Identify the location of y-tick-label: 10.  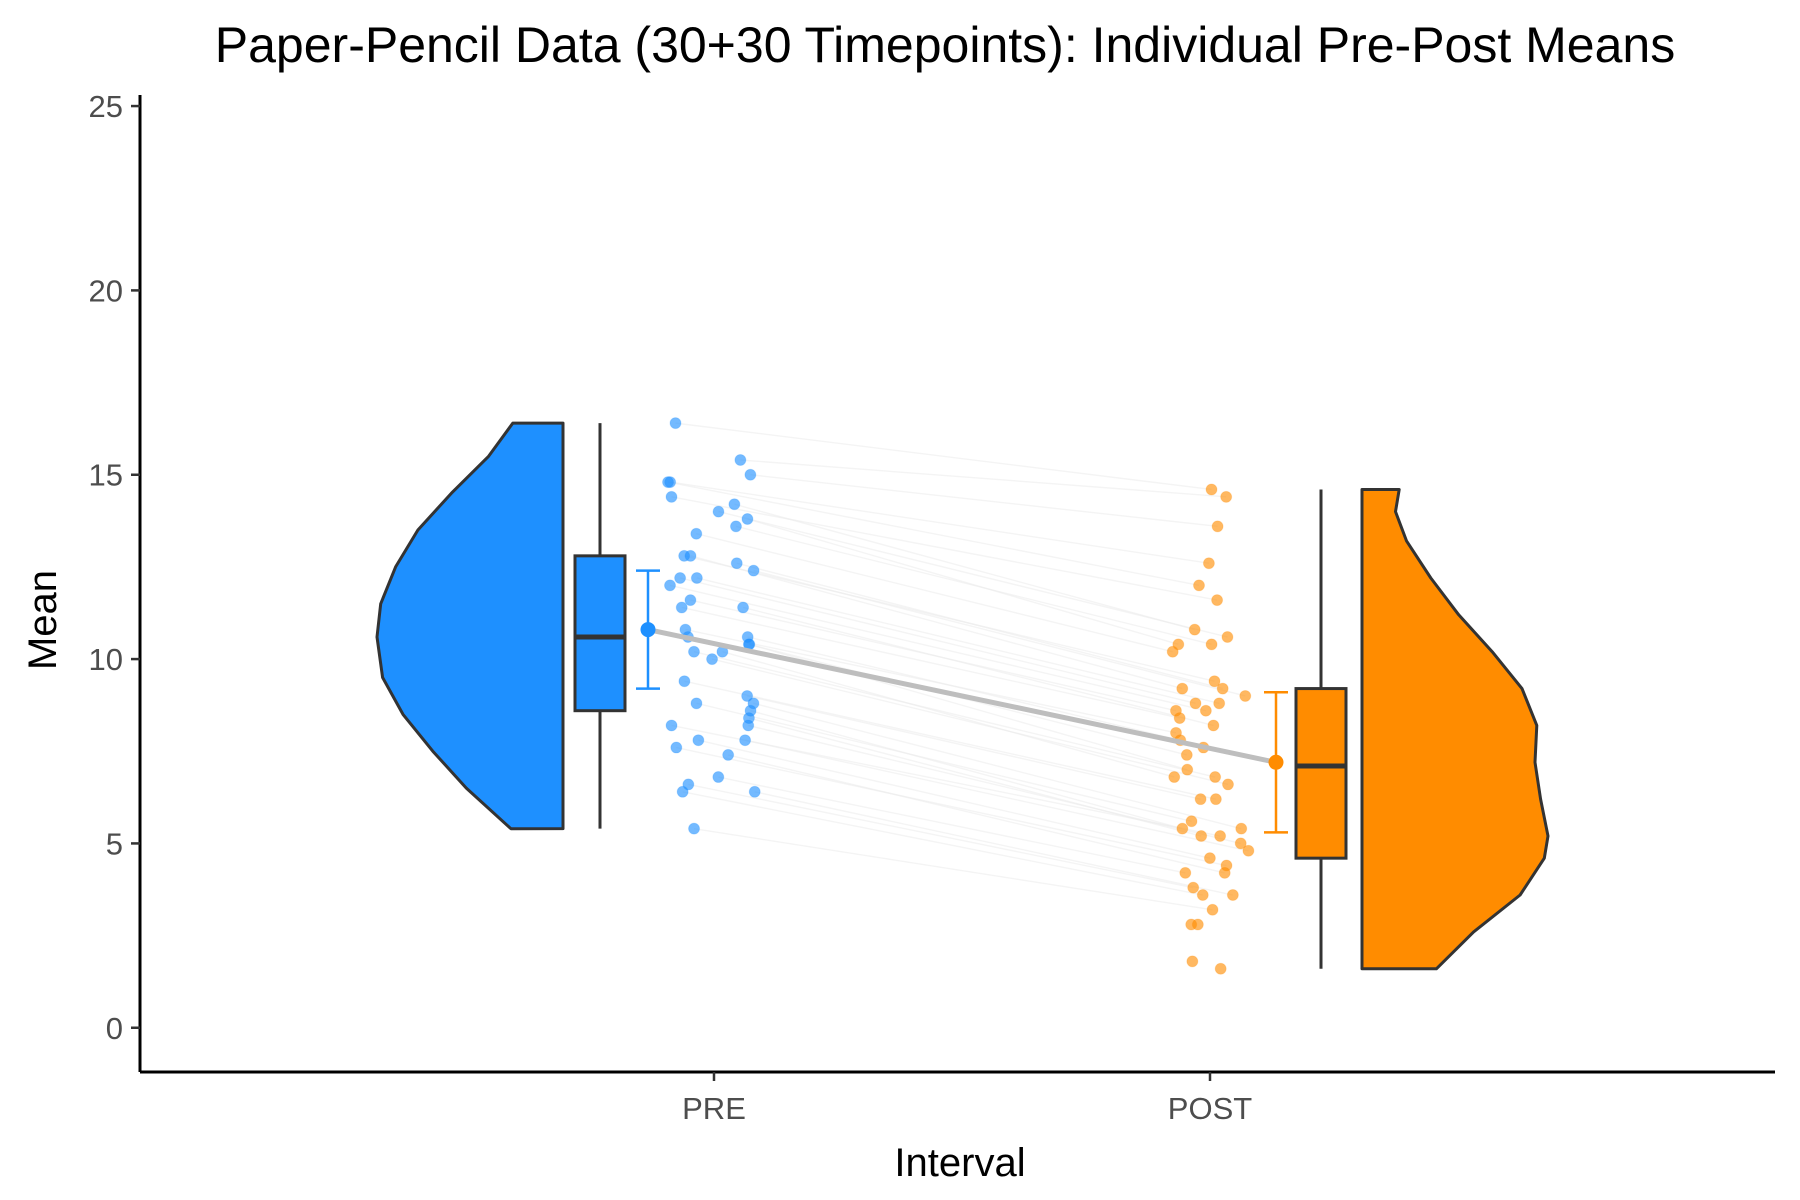
(106, 659).